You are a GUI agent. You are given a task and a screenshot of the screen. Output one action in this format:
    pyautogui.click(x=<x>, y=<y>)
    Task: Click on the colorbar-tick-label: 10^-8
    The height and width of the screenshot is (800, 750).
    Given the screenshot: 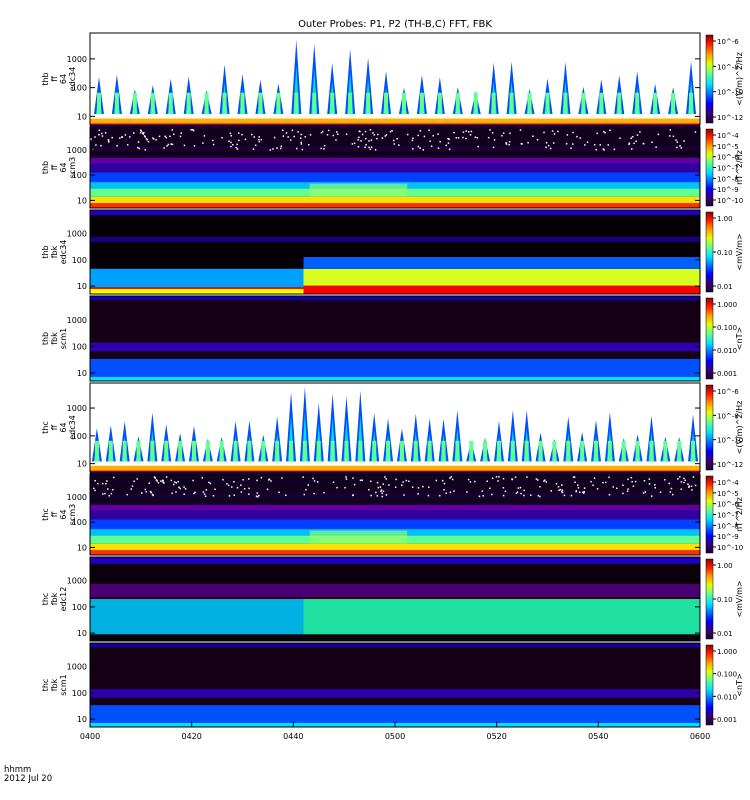 What is the action you would take?
    pyautogui.click(x=728, y=416)
    